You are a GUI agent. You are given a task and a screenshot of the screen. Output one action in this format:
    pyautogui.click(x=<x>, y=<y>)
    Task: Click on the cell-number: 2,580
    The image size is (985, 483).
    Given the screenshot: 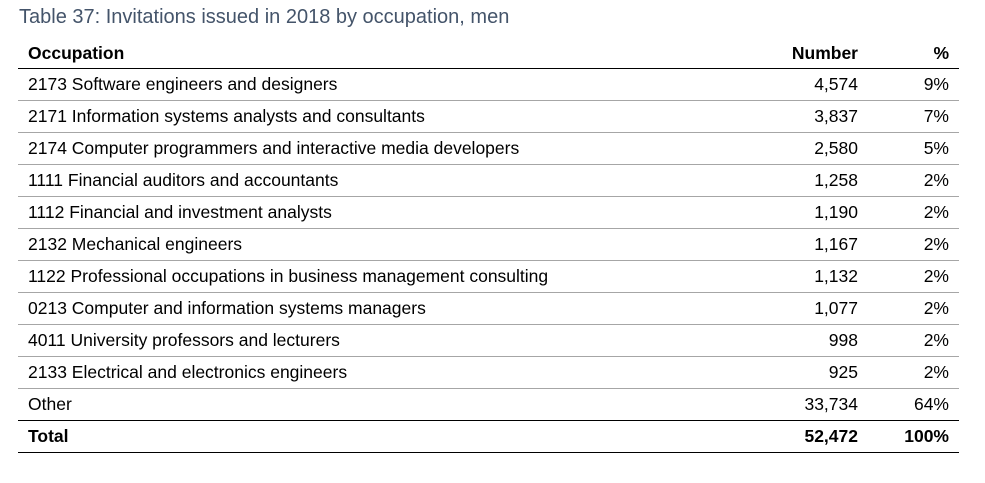 What is the action you would take?
    pyautogui.click(x=777, y=148)
    